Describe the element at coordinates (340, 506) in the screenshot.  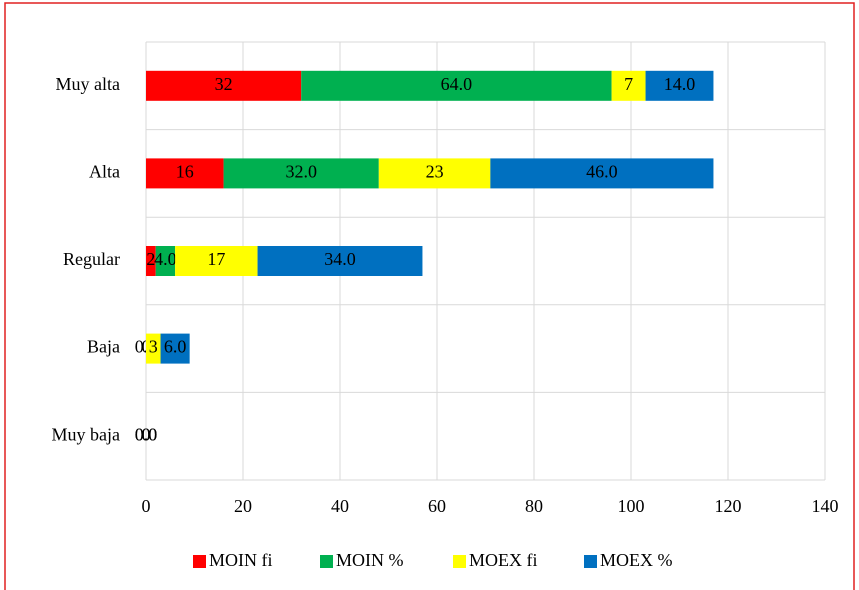
I see `x-tick-label: 40` at that location.